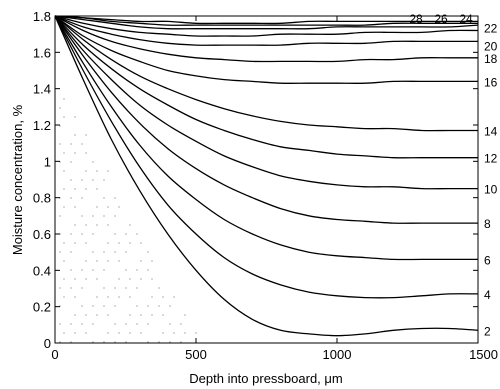 The width and height of the screenshot is (500, 389). I want to click on curve-label-18: 18, so click(491, 59).